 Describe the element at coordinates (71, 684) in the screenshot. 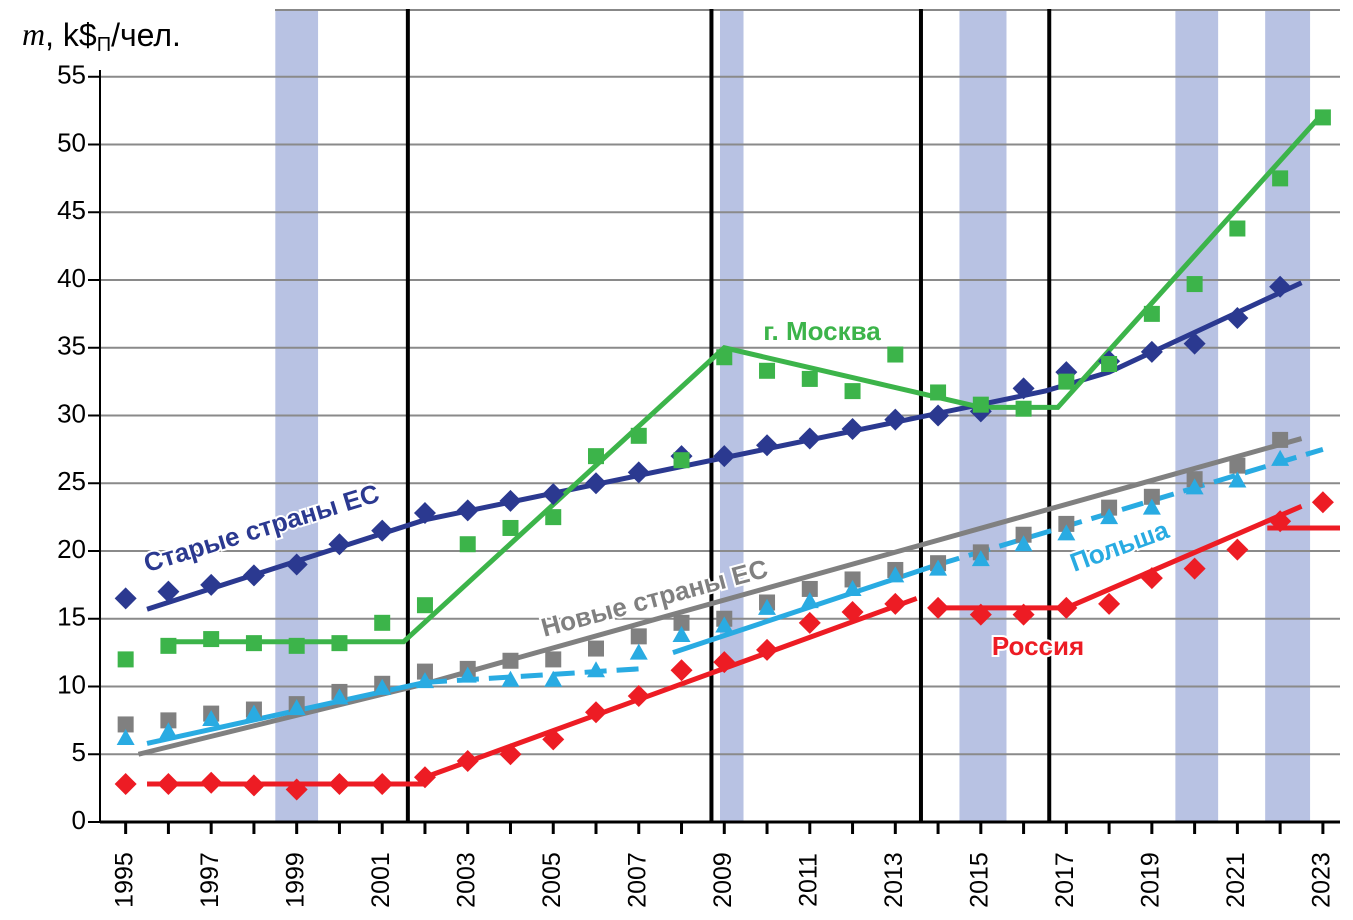

I see `y-tick-label: 10` at that location.